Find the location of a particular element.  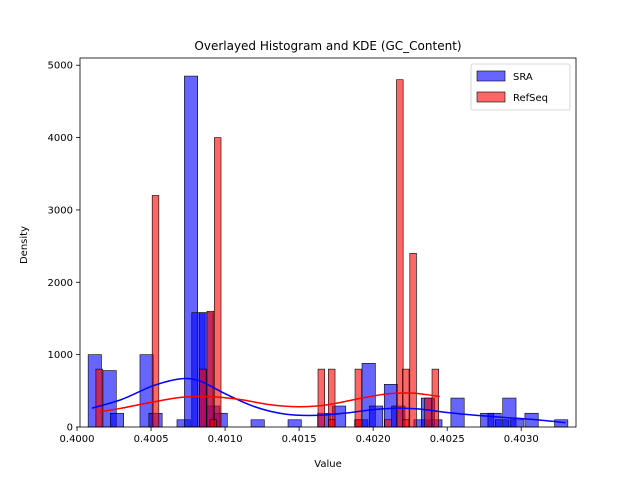

x-axis-label: Value is located at coordinates (327, 464).